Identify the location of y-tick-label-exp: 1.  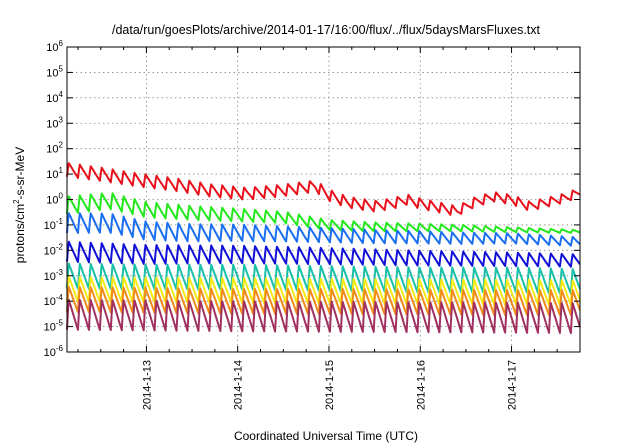
(61, 170).